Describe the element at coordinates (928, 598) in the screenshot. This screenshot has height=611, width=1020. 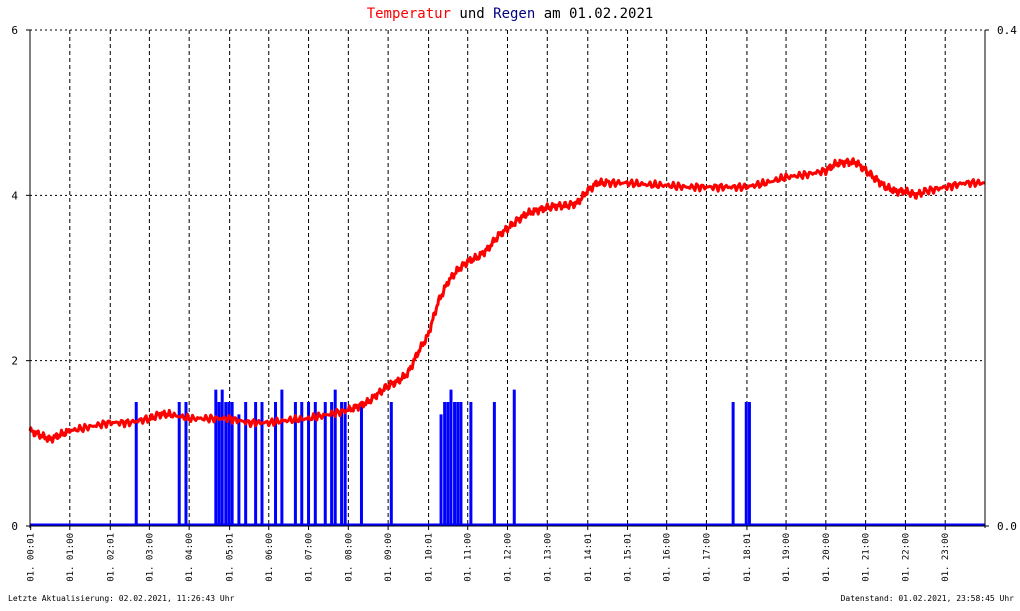
I see `footer-data-status: Datenstand: 01.02.2021, 23:58:45 Uhr` at that location.